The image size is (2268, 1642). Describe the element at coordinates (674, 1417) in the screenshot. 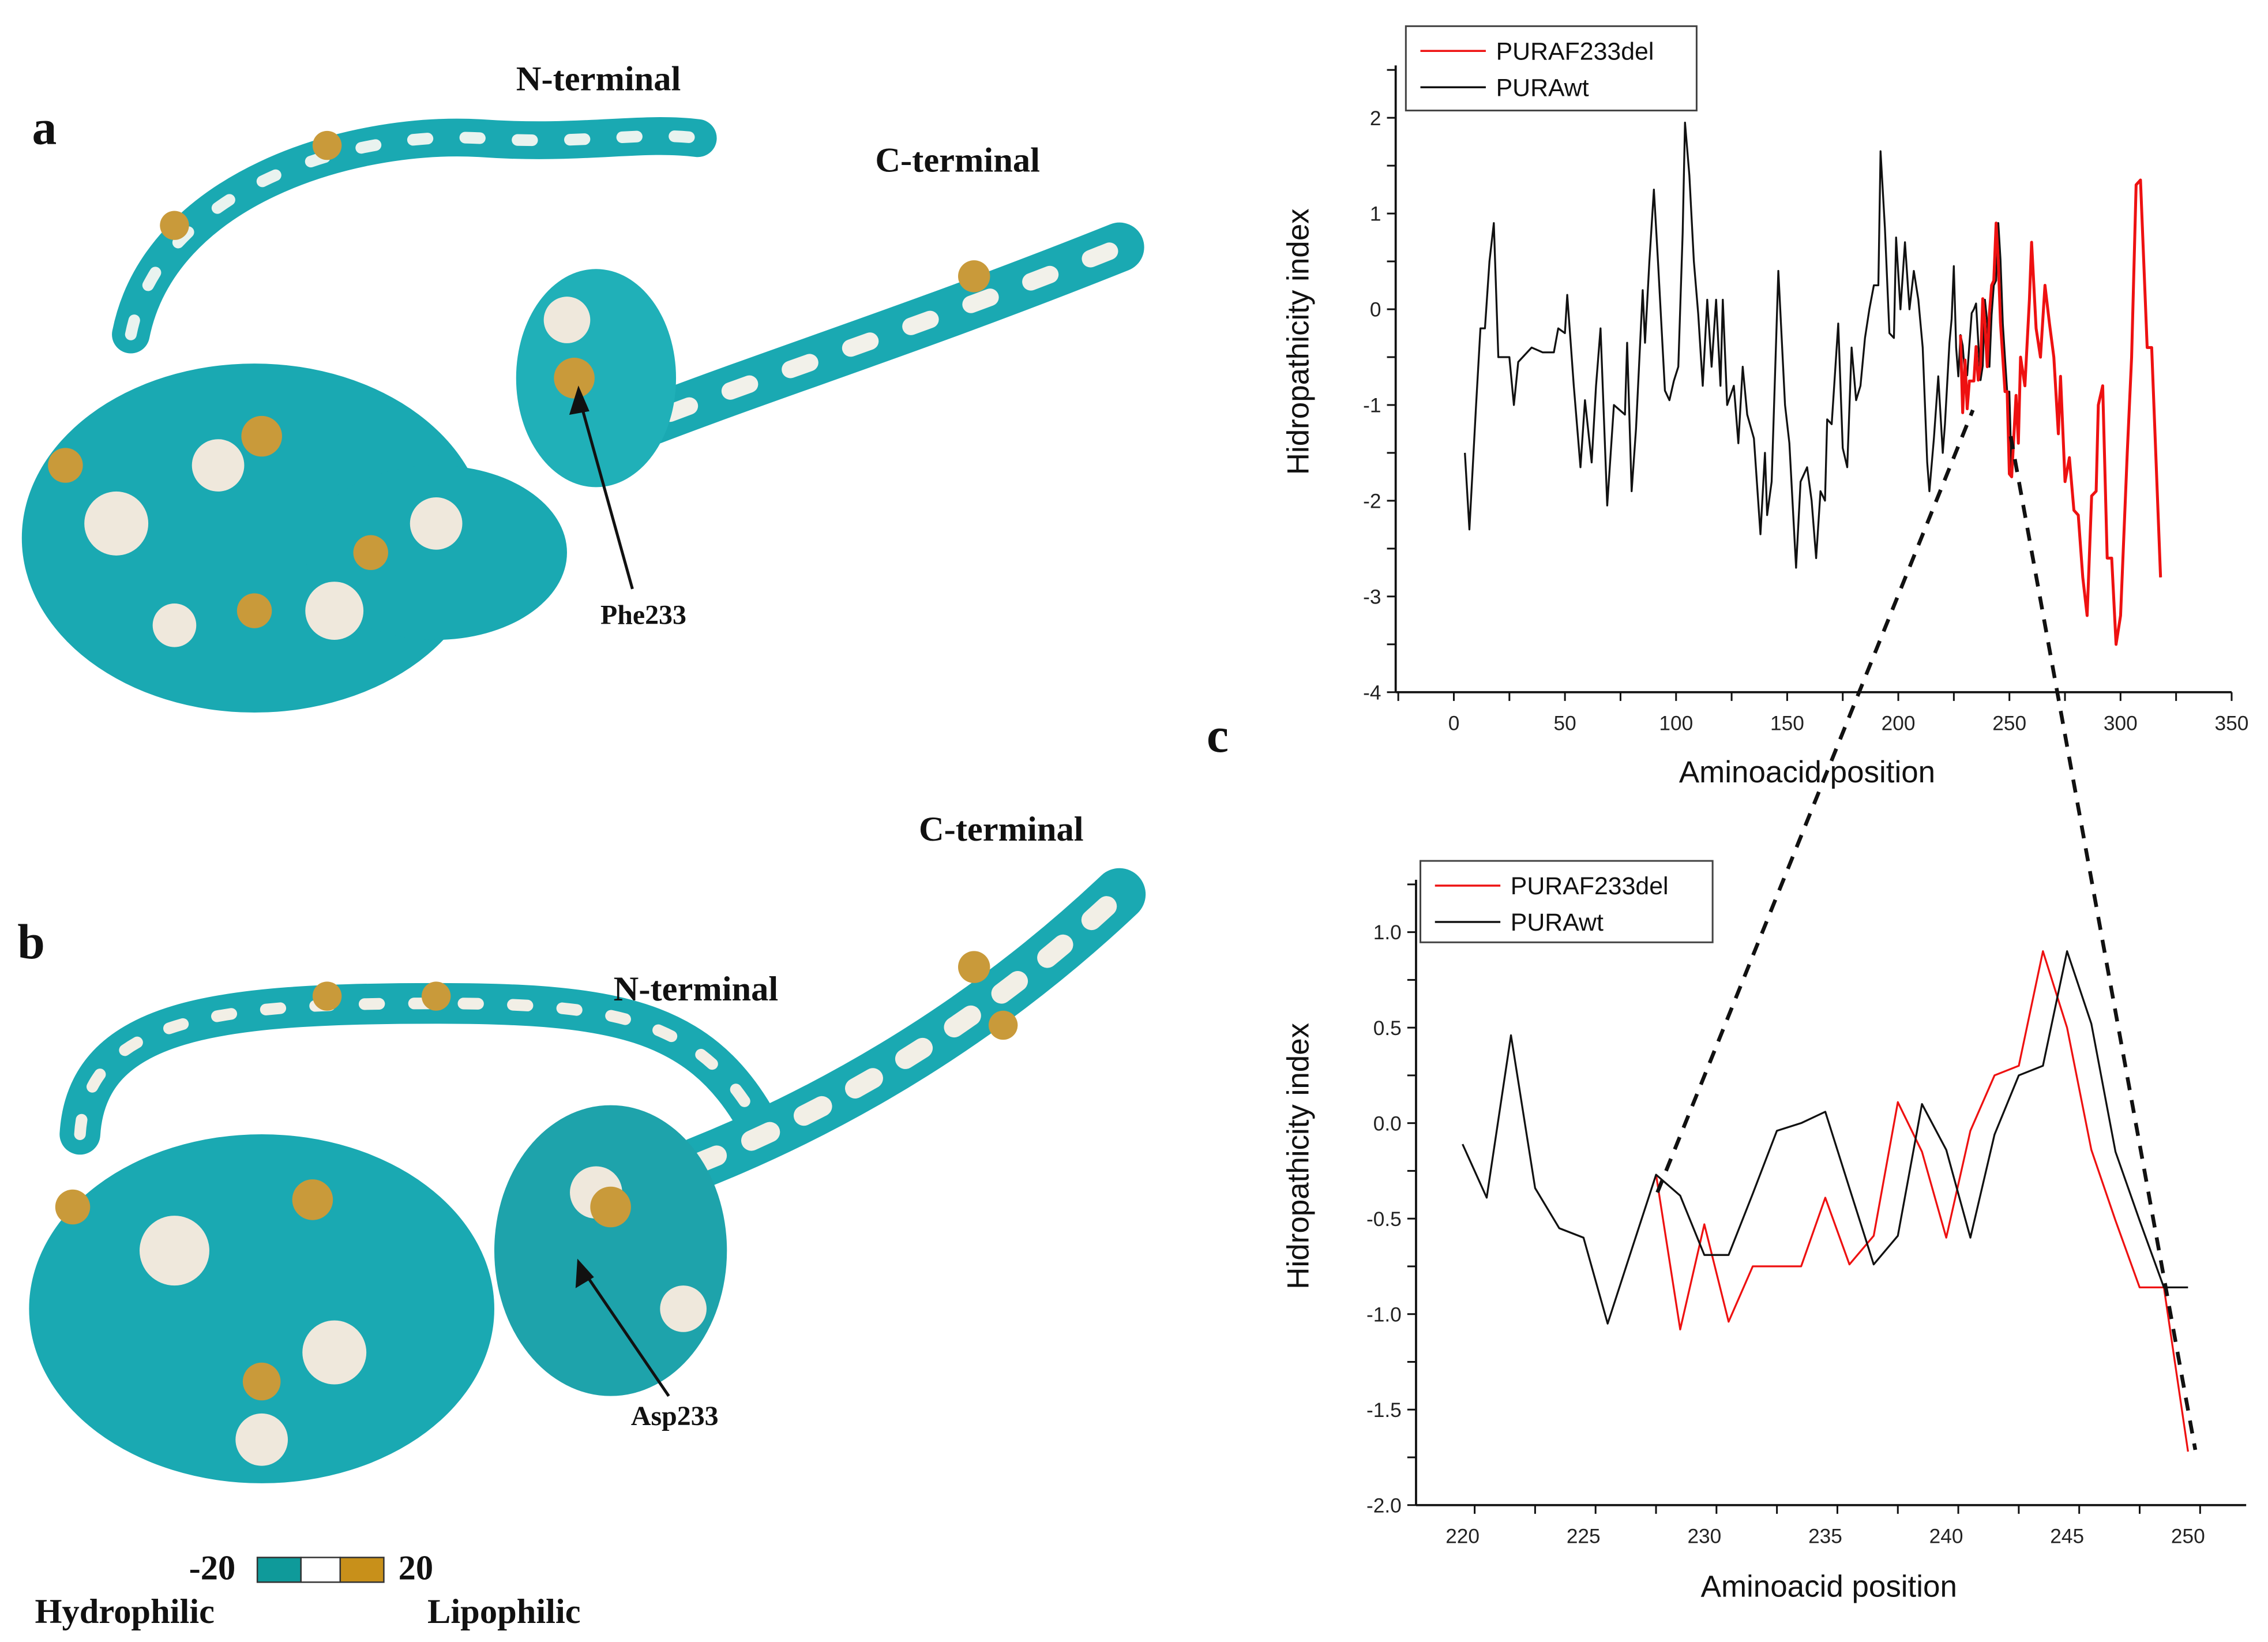

I see `b-residue-label: Asp233` at that location.